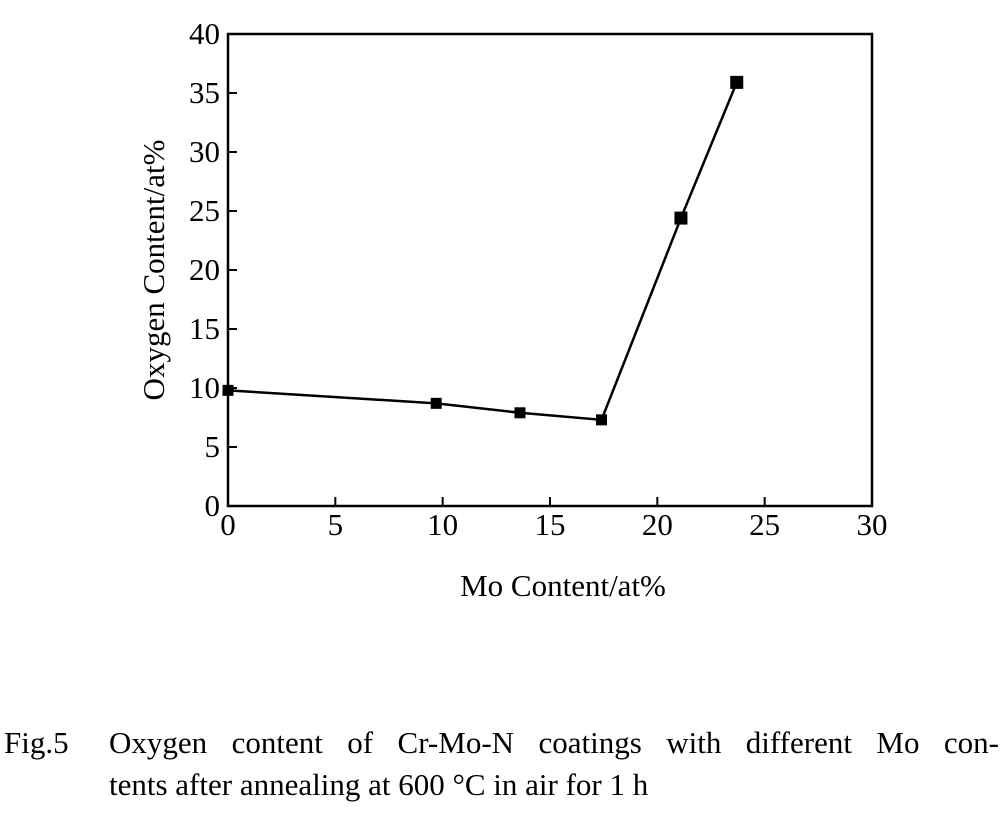  I want to click on y-tick-label: 15, so click(204, 328).